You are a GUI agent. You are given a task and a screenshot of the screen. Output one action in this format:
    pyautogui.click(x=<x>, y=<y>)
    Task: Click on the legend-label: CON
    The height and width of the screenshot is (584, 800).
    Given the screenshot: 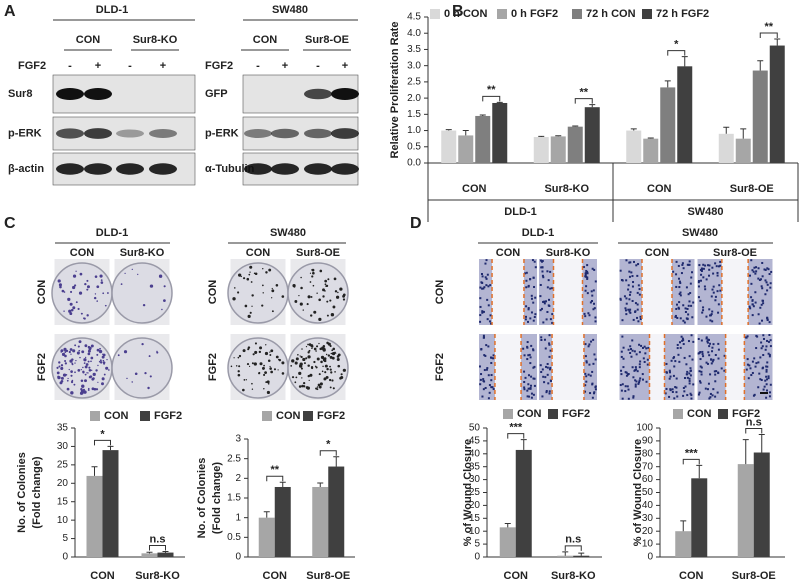 What is the action you would take?
    pyautogui.click(x=116, y=416)
    